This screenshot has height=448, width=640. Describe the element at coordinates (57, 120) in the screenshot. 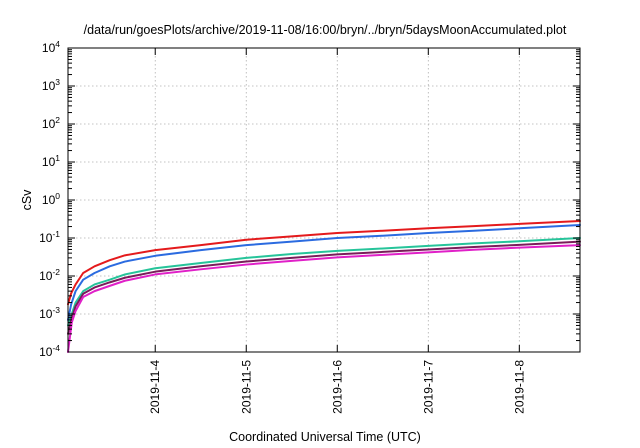

I see `y-tick-exponent: 2` at that location.